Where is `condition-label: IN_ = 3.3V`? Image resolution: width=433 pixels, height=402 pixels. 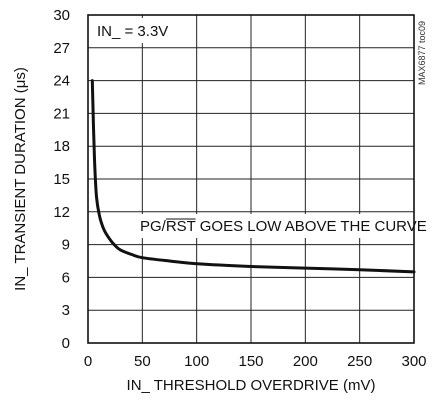
condition-label: IN_ = 3.3V is located at coordinates (132, 31).